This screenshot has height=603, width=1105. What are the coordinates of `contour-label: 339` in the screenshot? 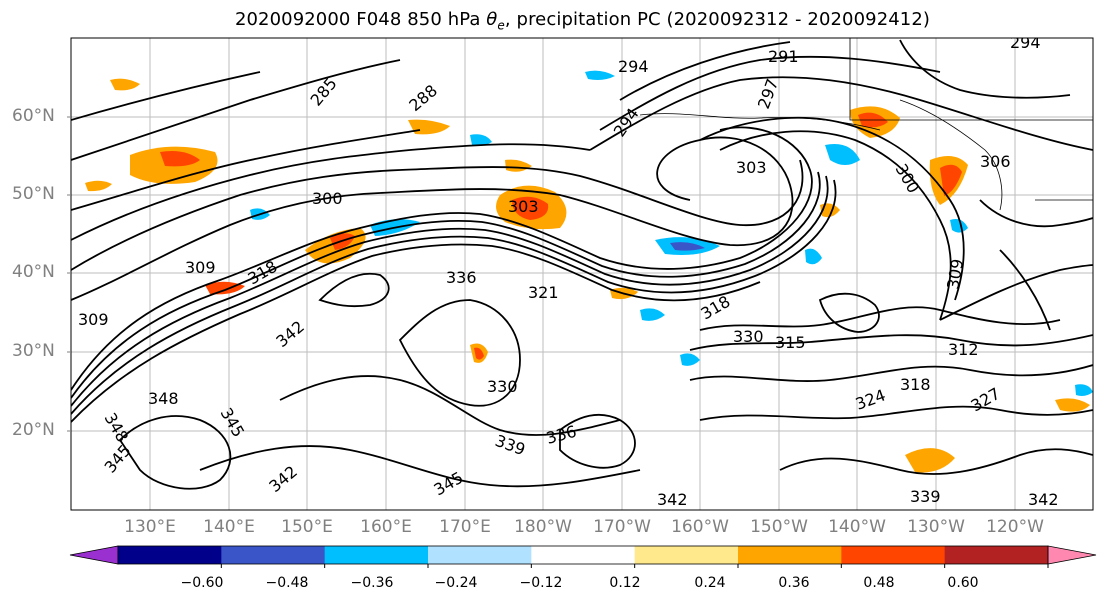 It's located at (925, 496).